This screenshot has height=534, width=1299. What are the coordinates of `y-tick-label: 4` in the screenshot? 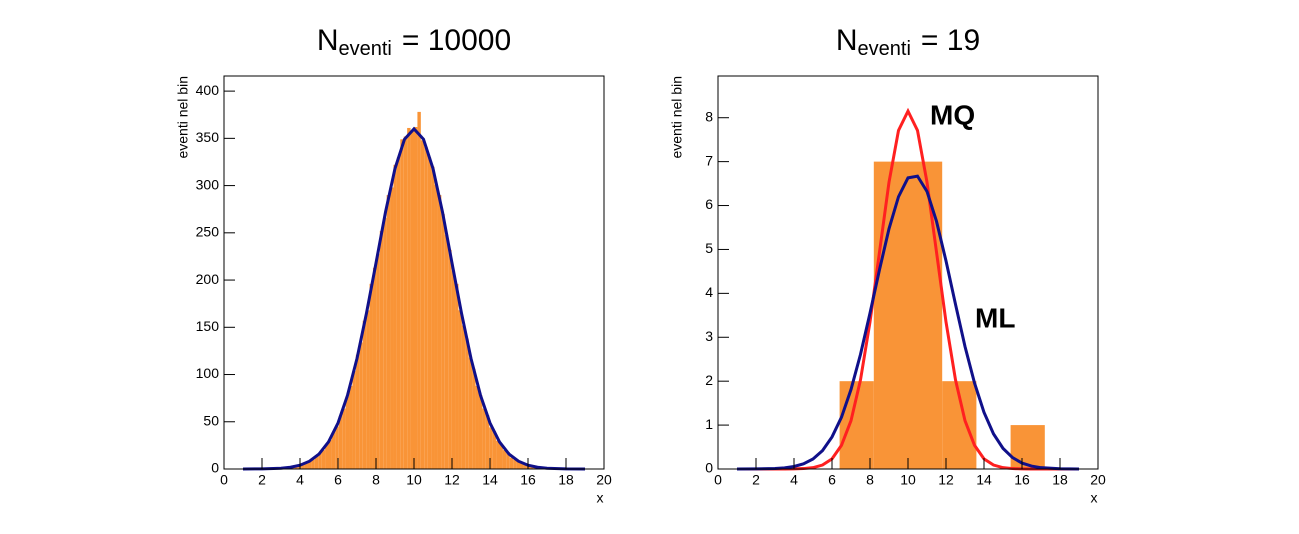 It's located at (709, 292).